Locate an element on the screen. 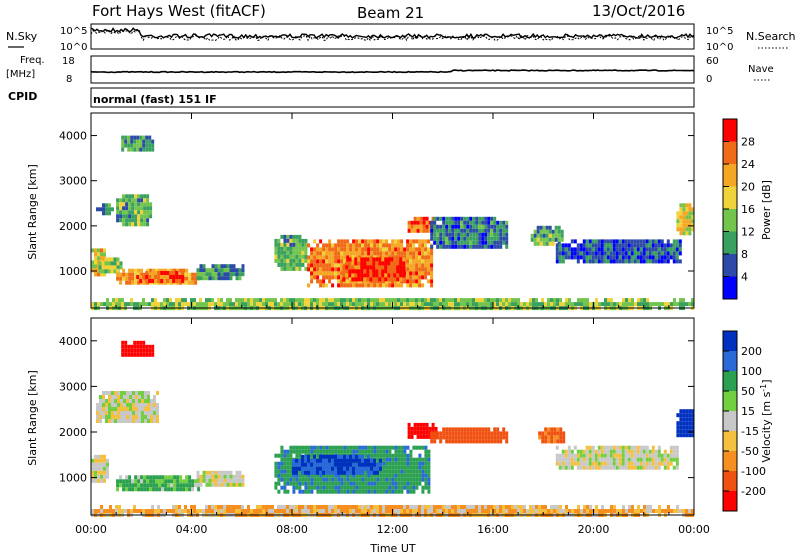  power-colorbar-tick-8: 8 is located at coordinates (744, 254).